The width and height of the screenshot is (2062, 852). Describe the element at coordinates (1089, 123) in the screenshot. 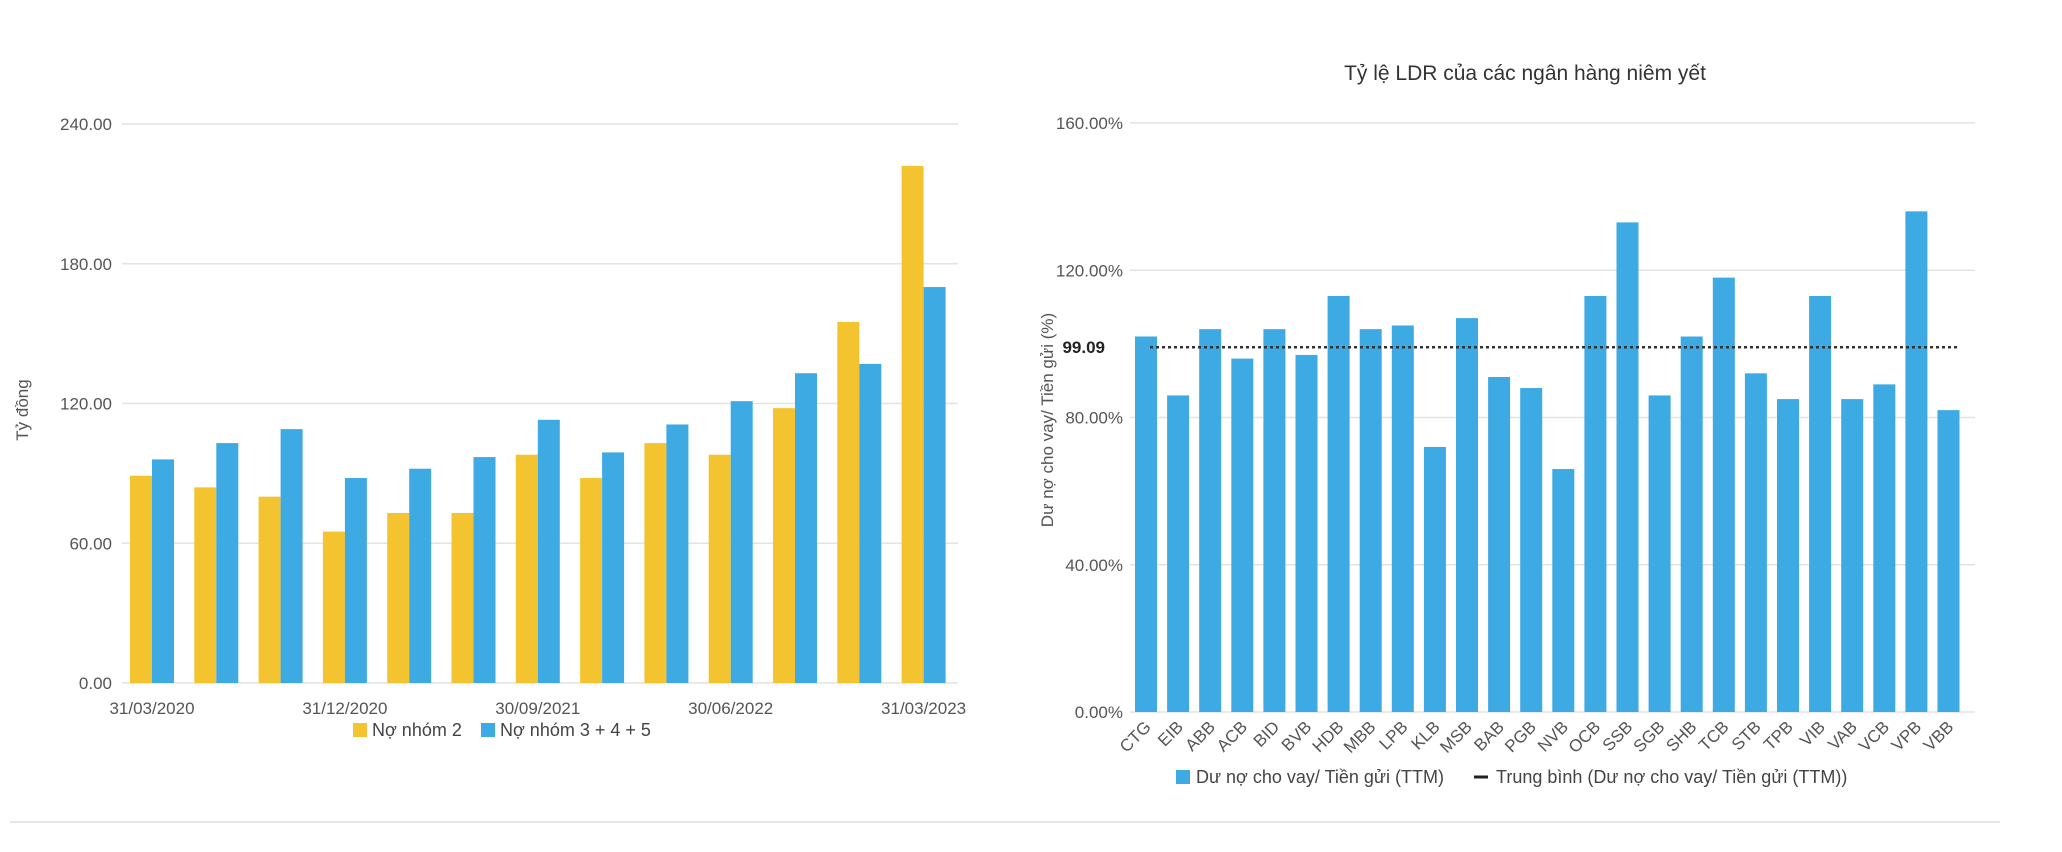

I see `right-y-tick-label: 160.00%` at that location.